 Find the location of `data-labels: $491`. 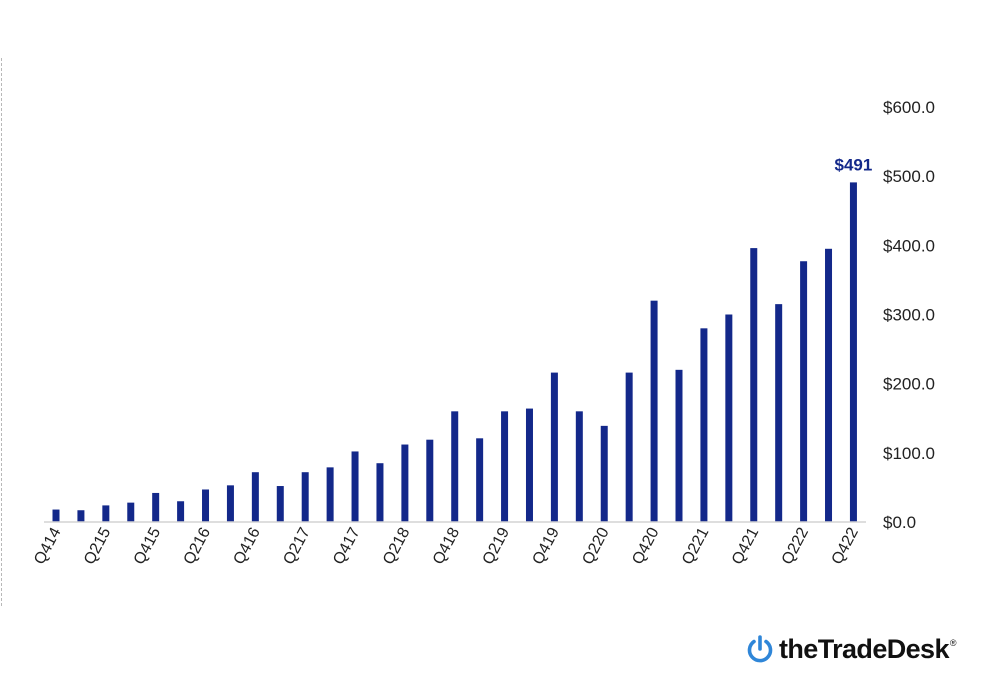

data-labels: $491 is located at coordinates (854, 164).